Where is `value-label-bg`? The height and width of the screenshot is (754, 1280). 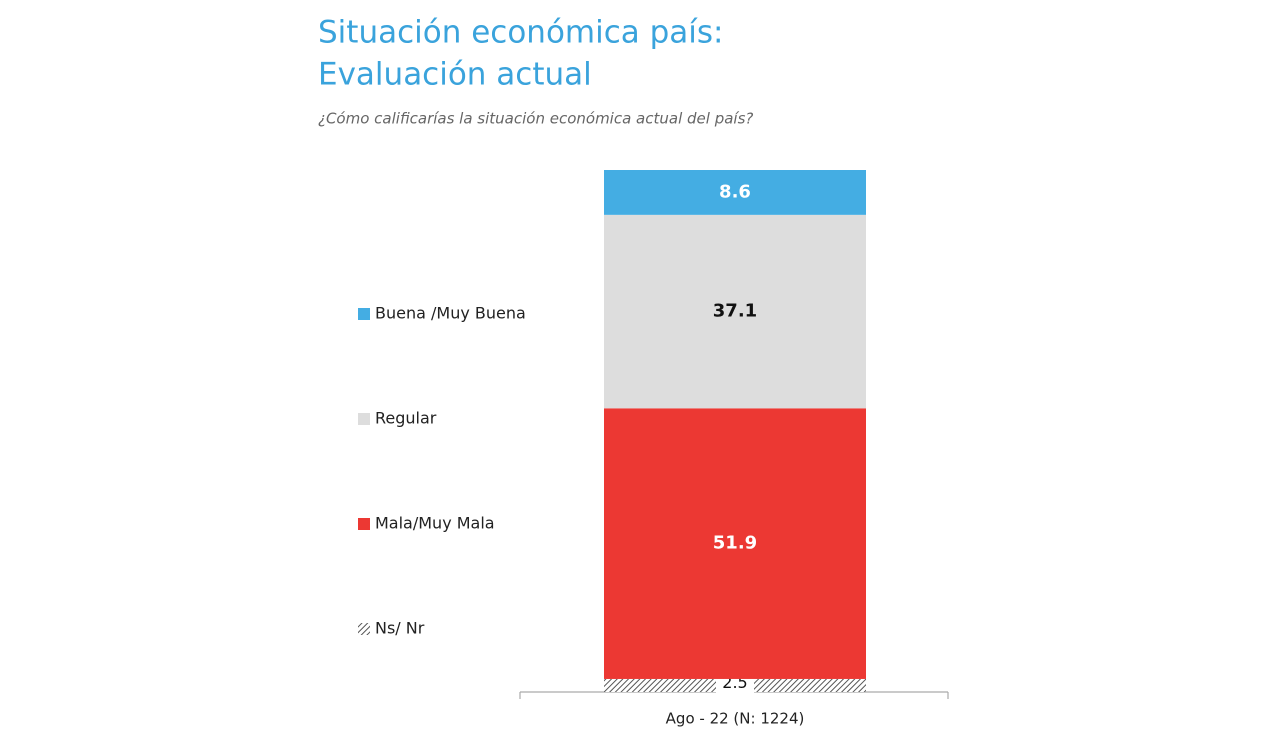 value-label-bg is located at coordinates (735, 684).